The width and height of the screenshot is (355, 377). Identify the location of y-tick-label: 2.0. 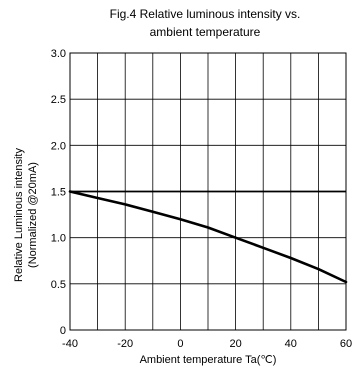
(58, 146).